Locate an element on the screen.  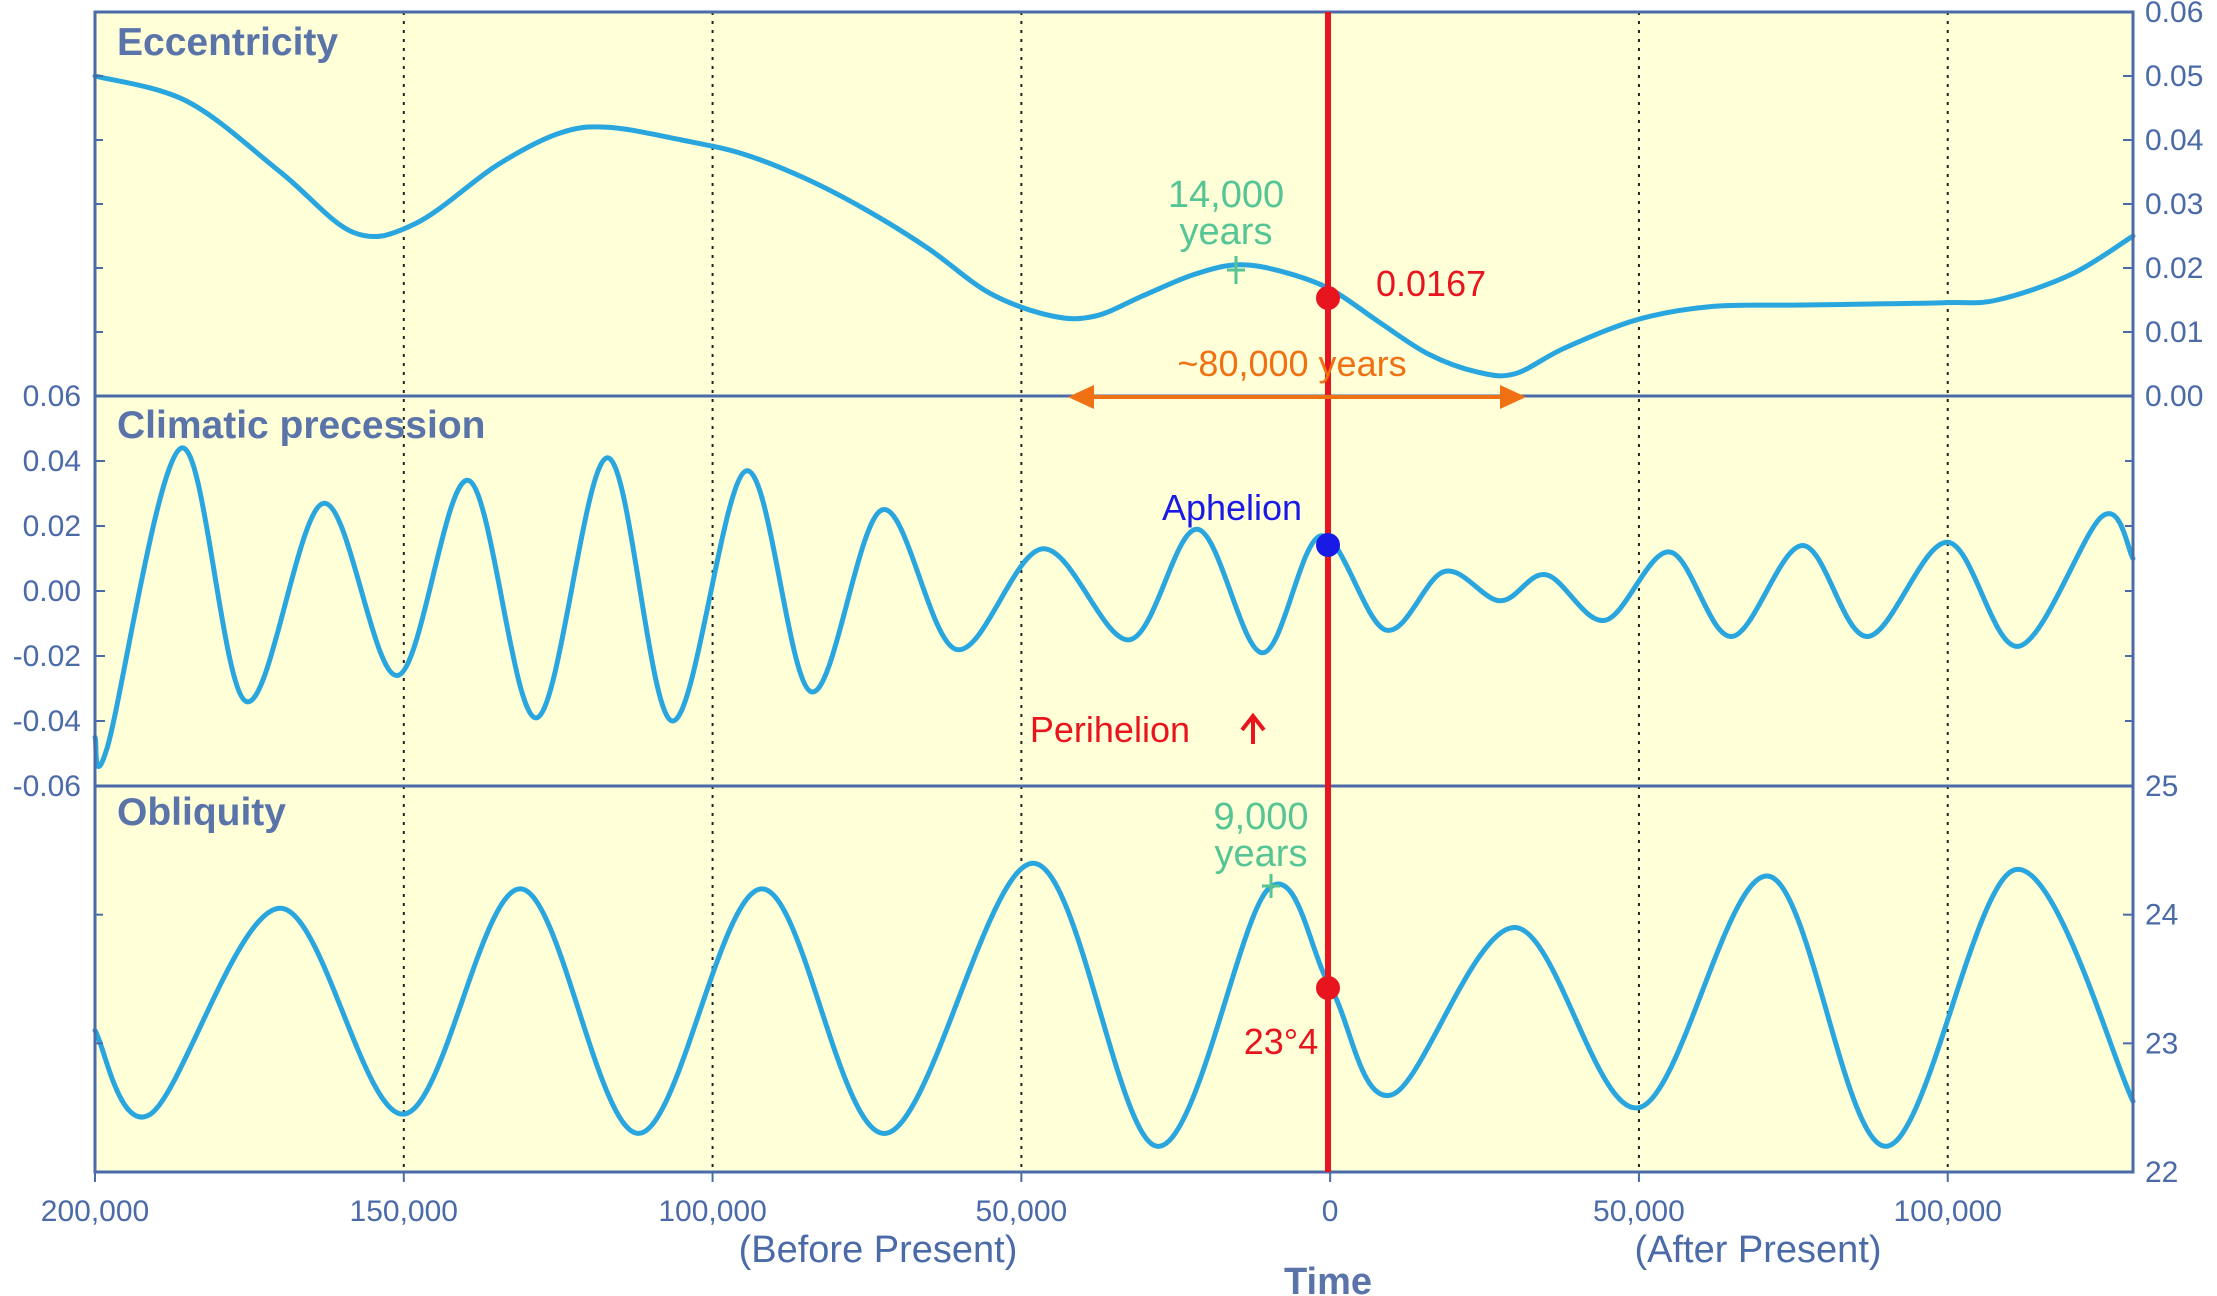
obliquity-period-number: 9,000 is located at coordinates (1260, 817).